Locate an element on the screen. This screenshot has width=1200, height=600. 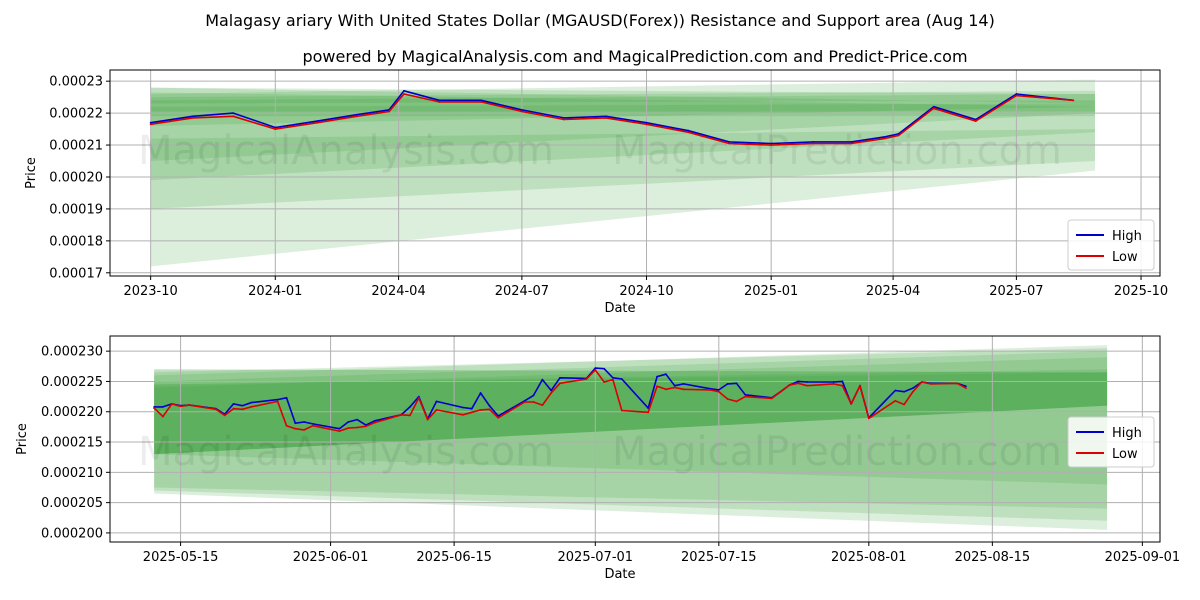
y-tick-label: 0.00021 is located at coordinates (76, 146).